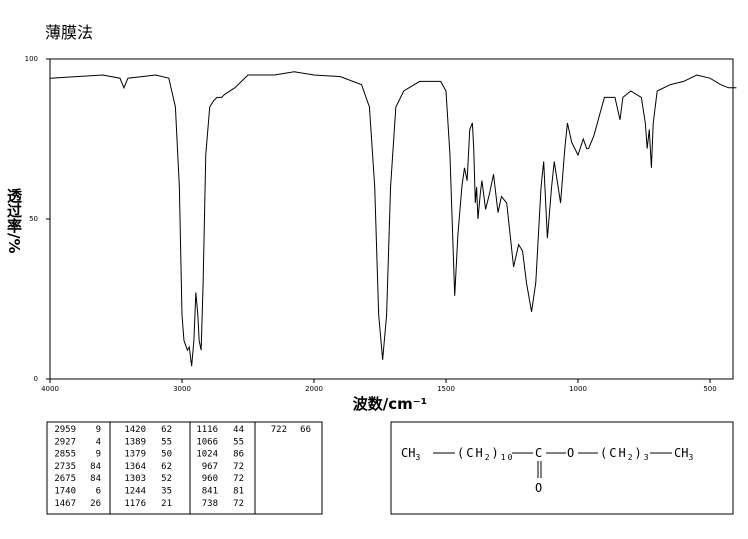 This screenshot has height=539, width=748. Describe the element at coordinates (31, 59) in the screenshot. I see `y-tick-label: 100` at that location.